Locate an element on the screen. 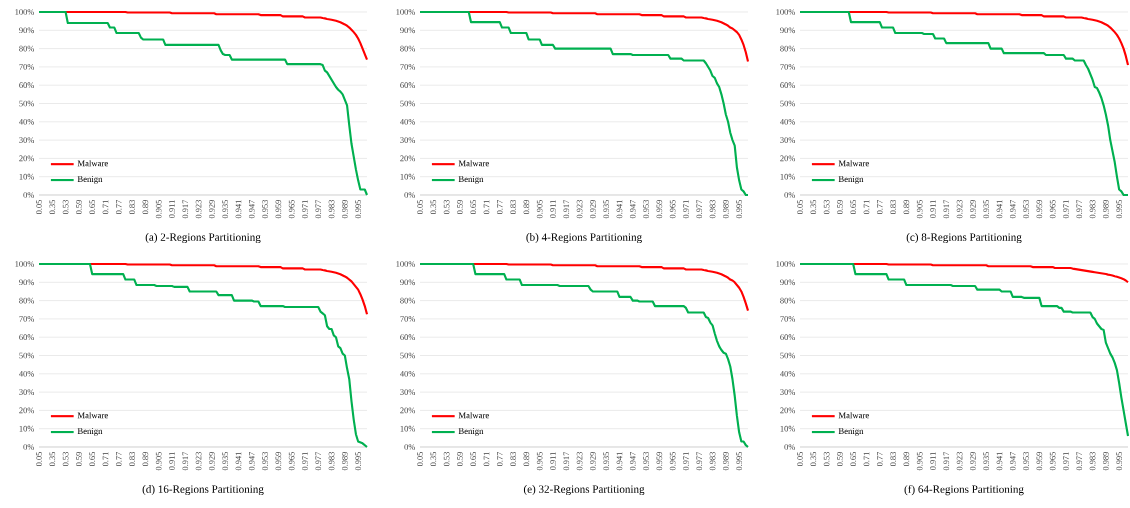  y-tick-label: 40% is located at coordinates (27, 373).